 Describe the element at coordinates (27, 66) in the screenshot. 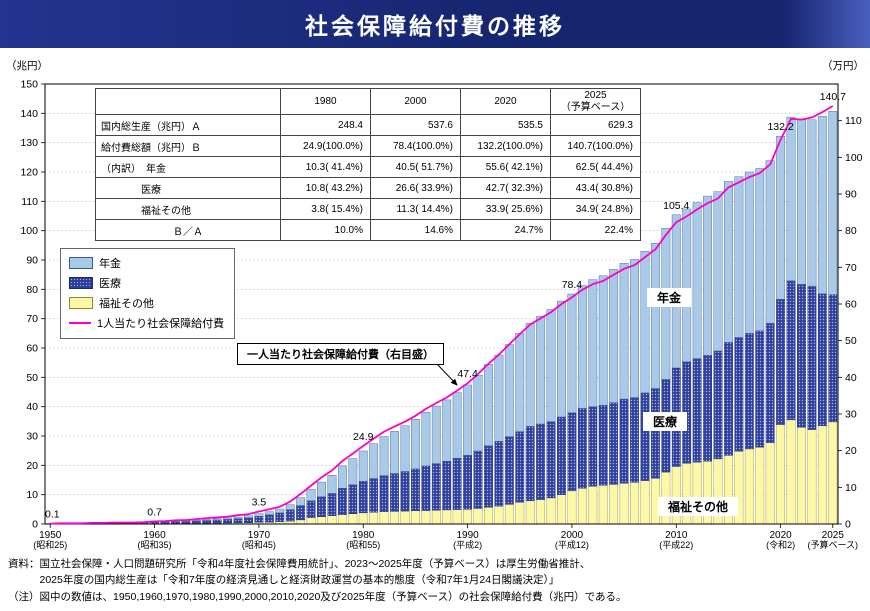

I see `left-axis-unit: （兆円）` at that location.